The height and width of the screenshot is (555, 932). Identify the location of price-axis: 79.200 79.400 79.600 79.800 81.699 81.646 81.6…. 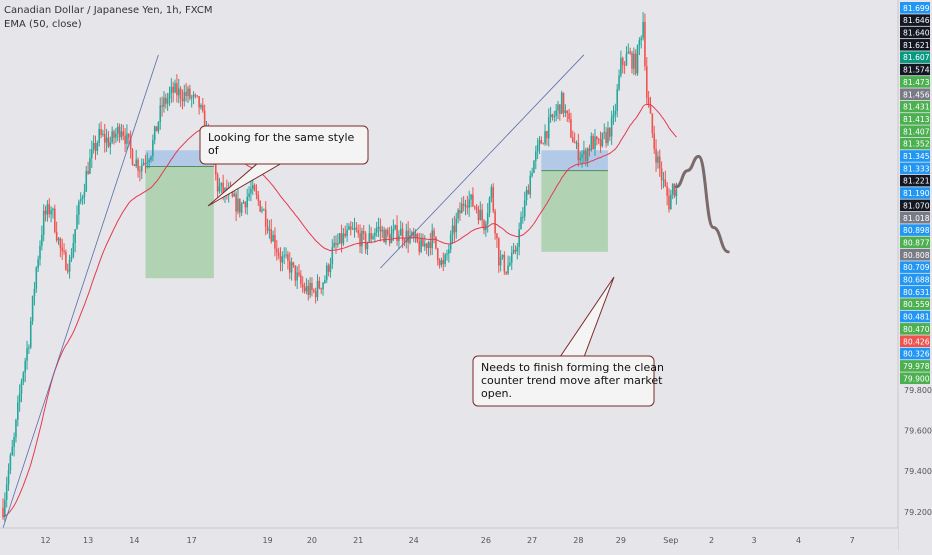
(914, 275).